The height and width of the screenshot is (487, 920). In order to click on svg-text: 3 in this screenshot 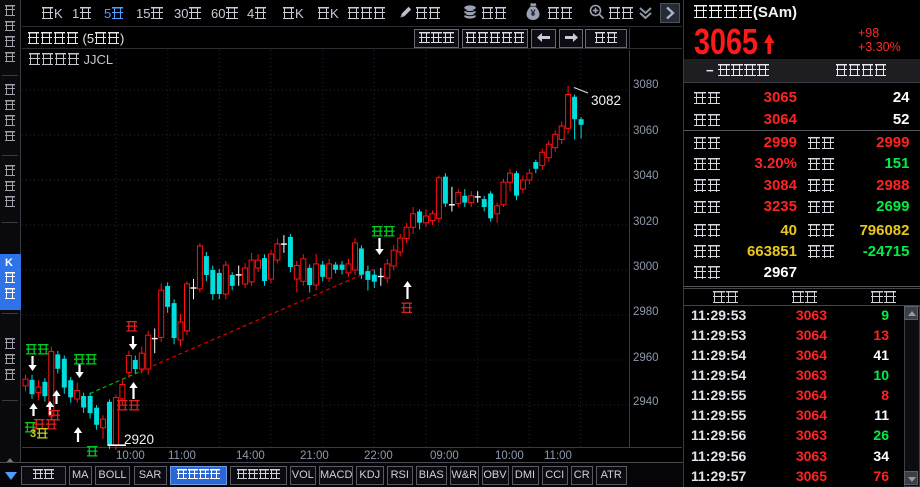, I will do `click(33, 434)`.